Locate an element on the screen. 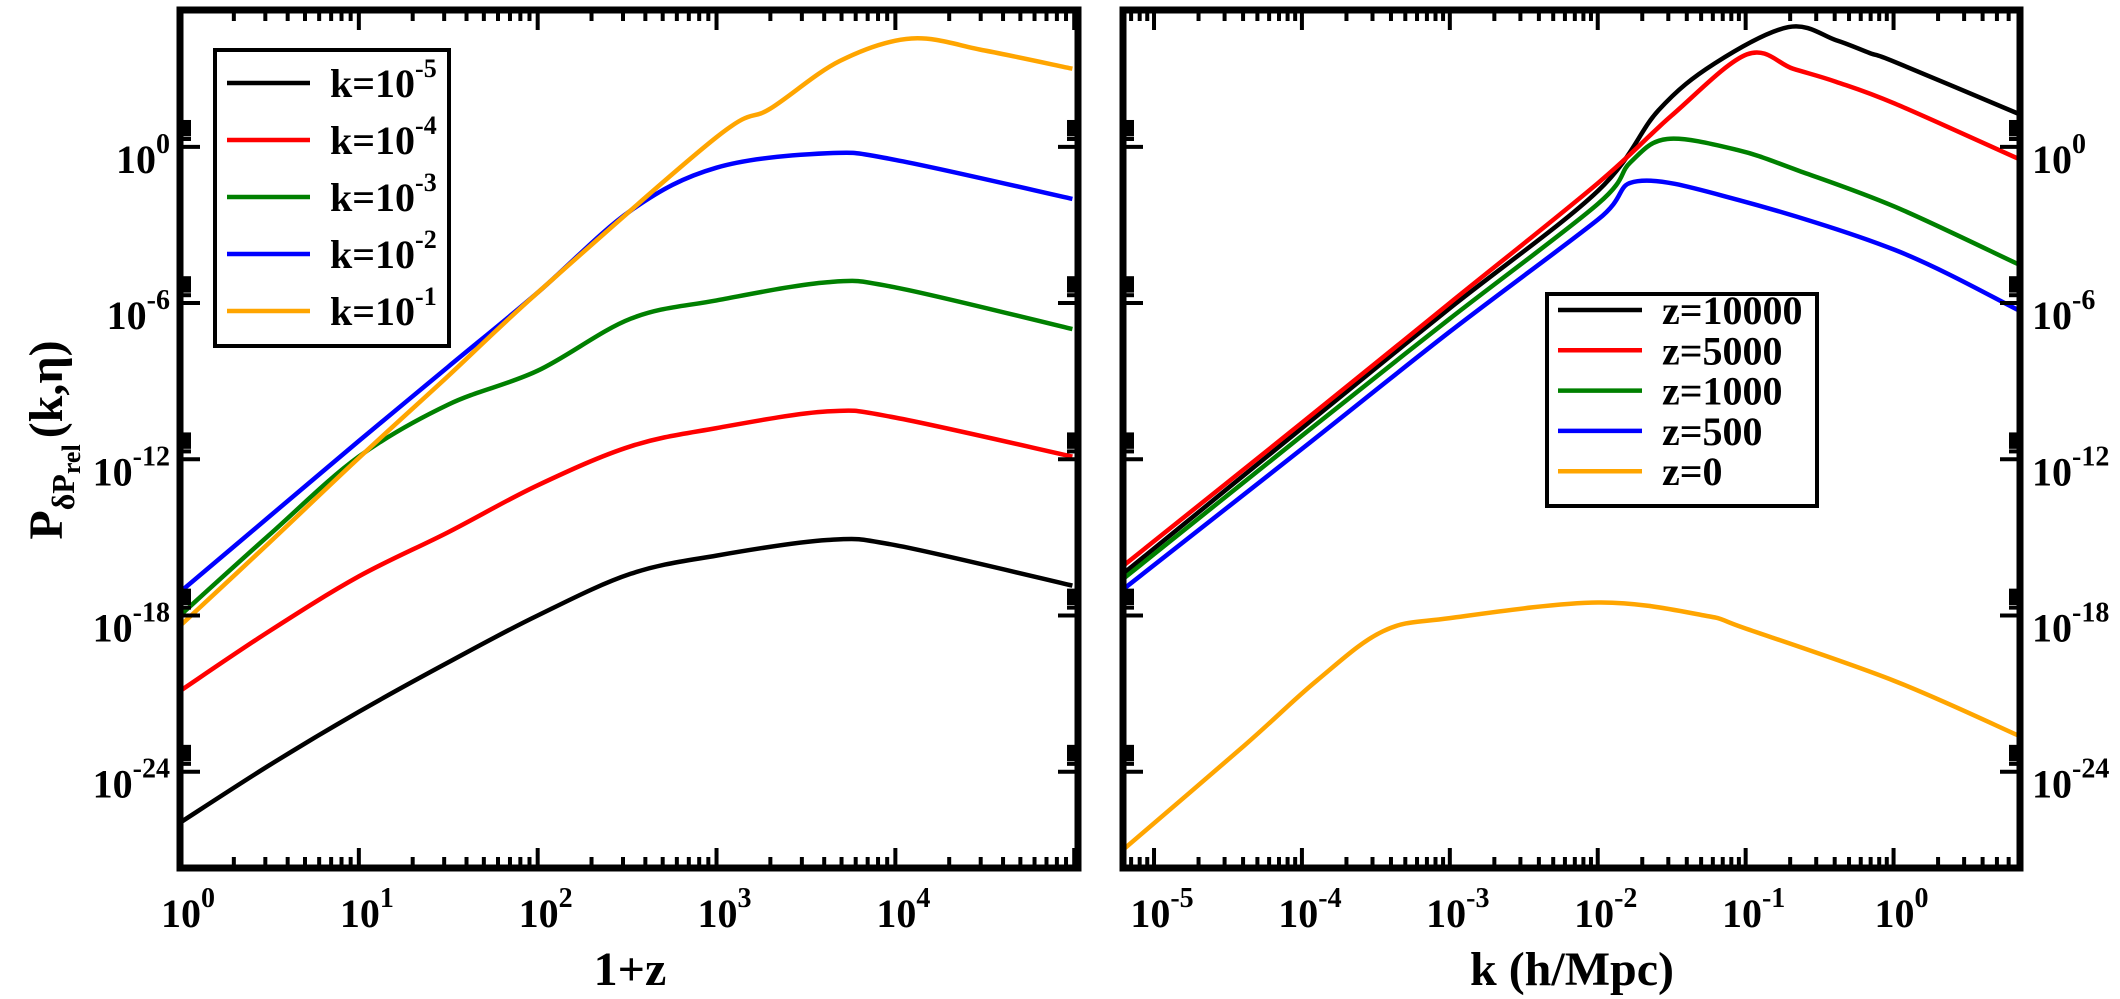  x-tick-label-exponent: -3 is located at coordinates (1477, 898).